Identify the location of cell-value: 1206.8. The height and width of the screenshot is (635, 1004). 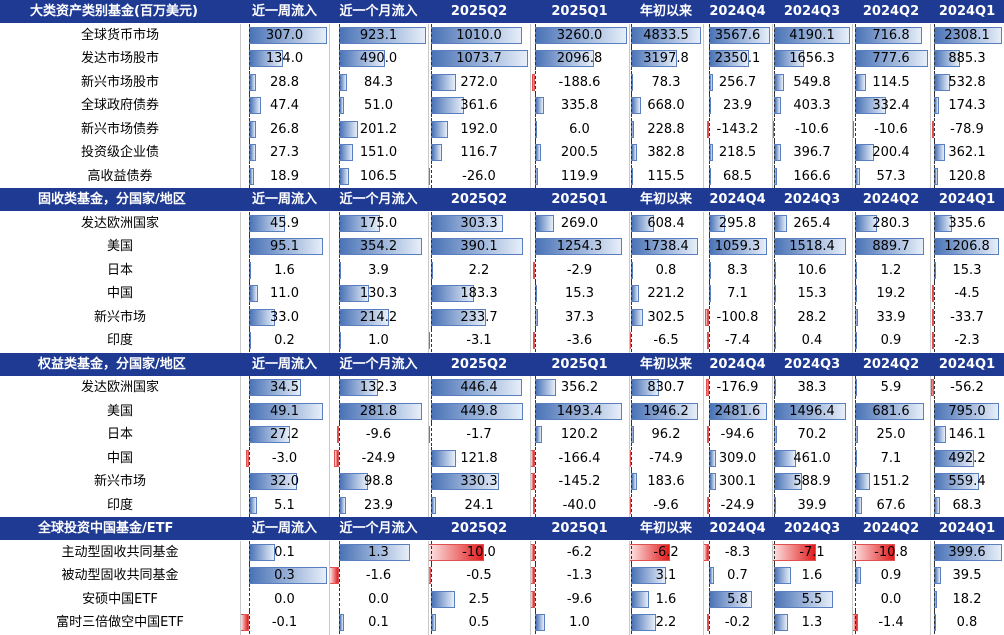
(967, 246).